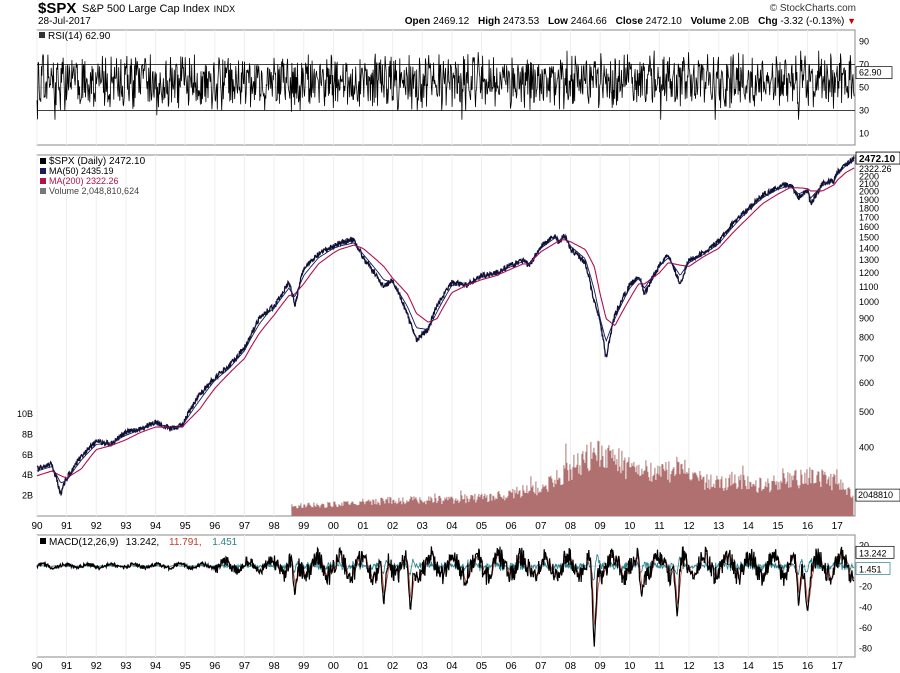 The height and width of the screenshot is (673, 900). What do you see at coordinates (393, 526) in the screenshot?
I see `price-x-tick-label: 02` at bounding box center [393, 526].